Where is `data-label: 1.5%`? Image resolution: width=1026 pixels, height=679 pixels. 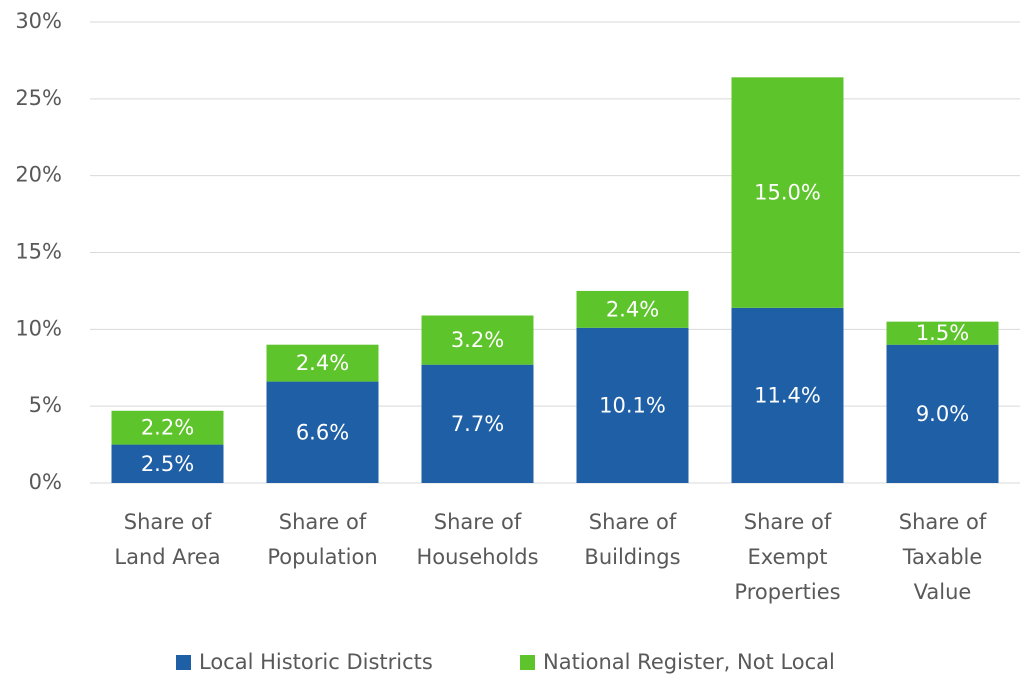 data-label: 1.5% is located at coordinates (942, 333).